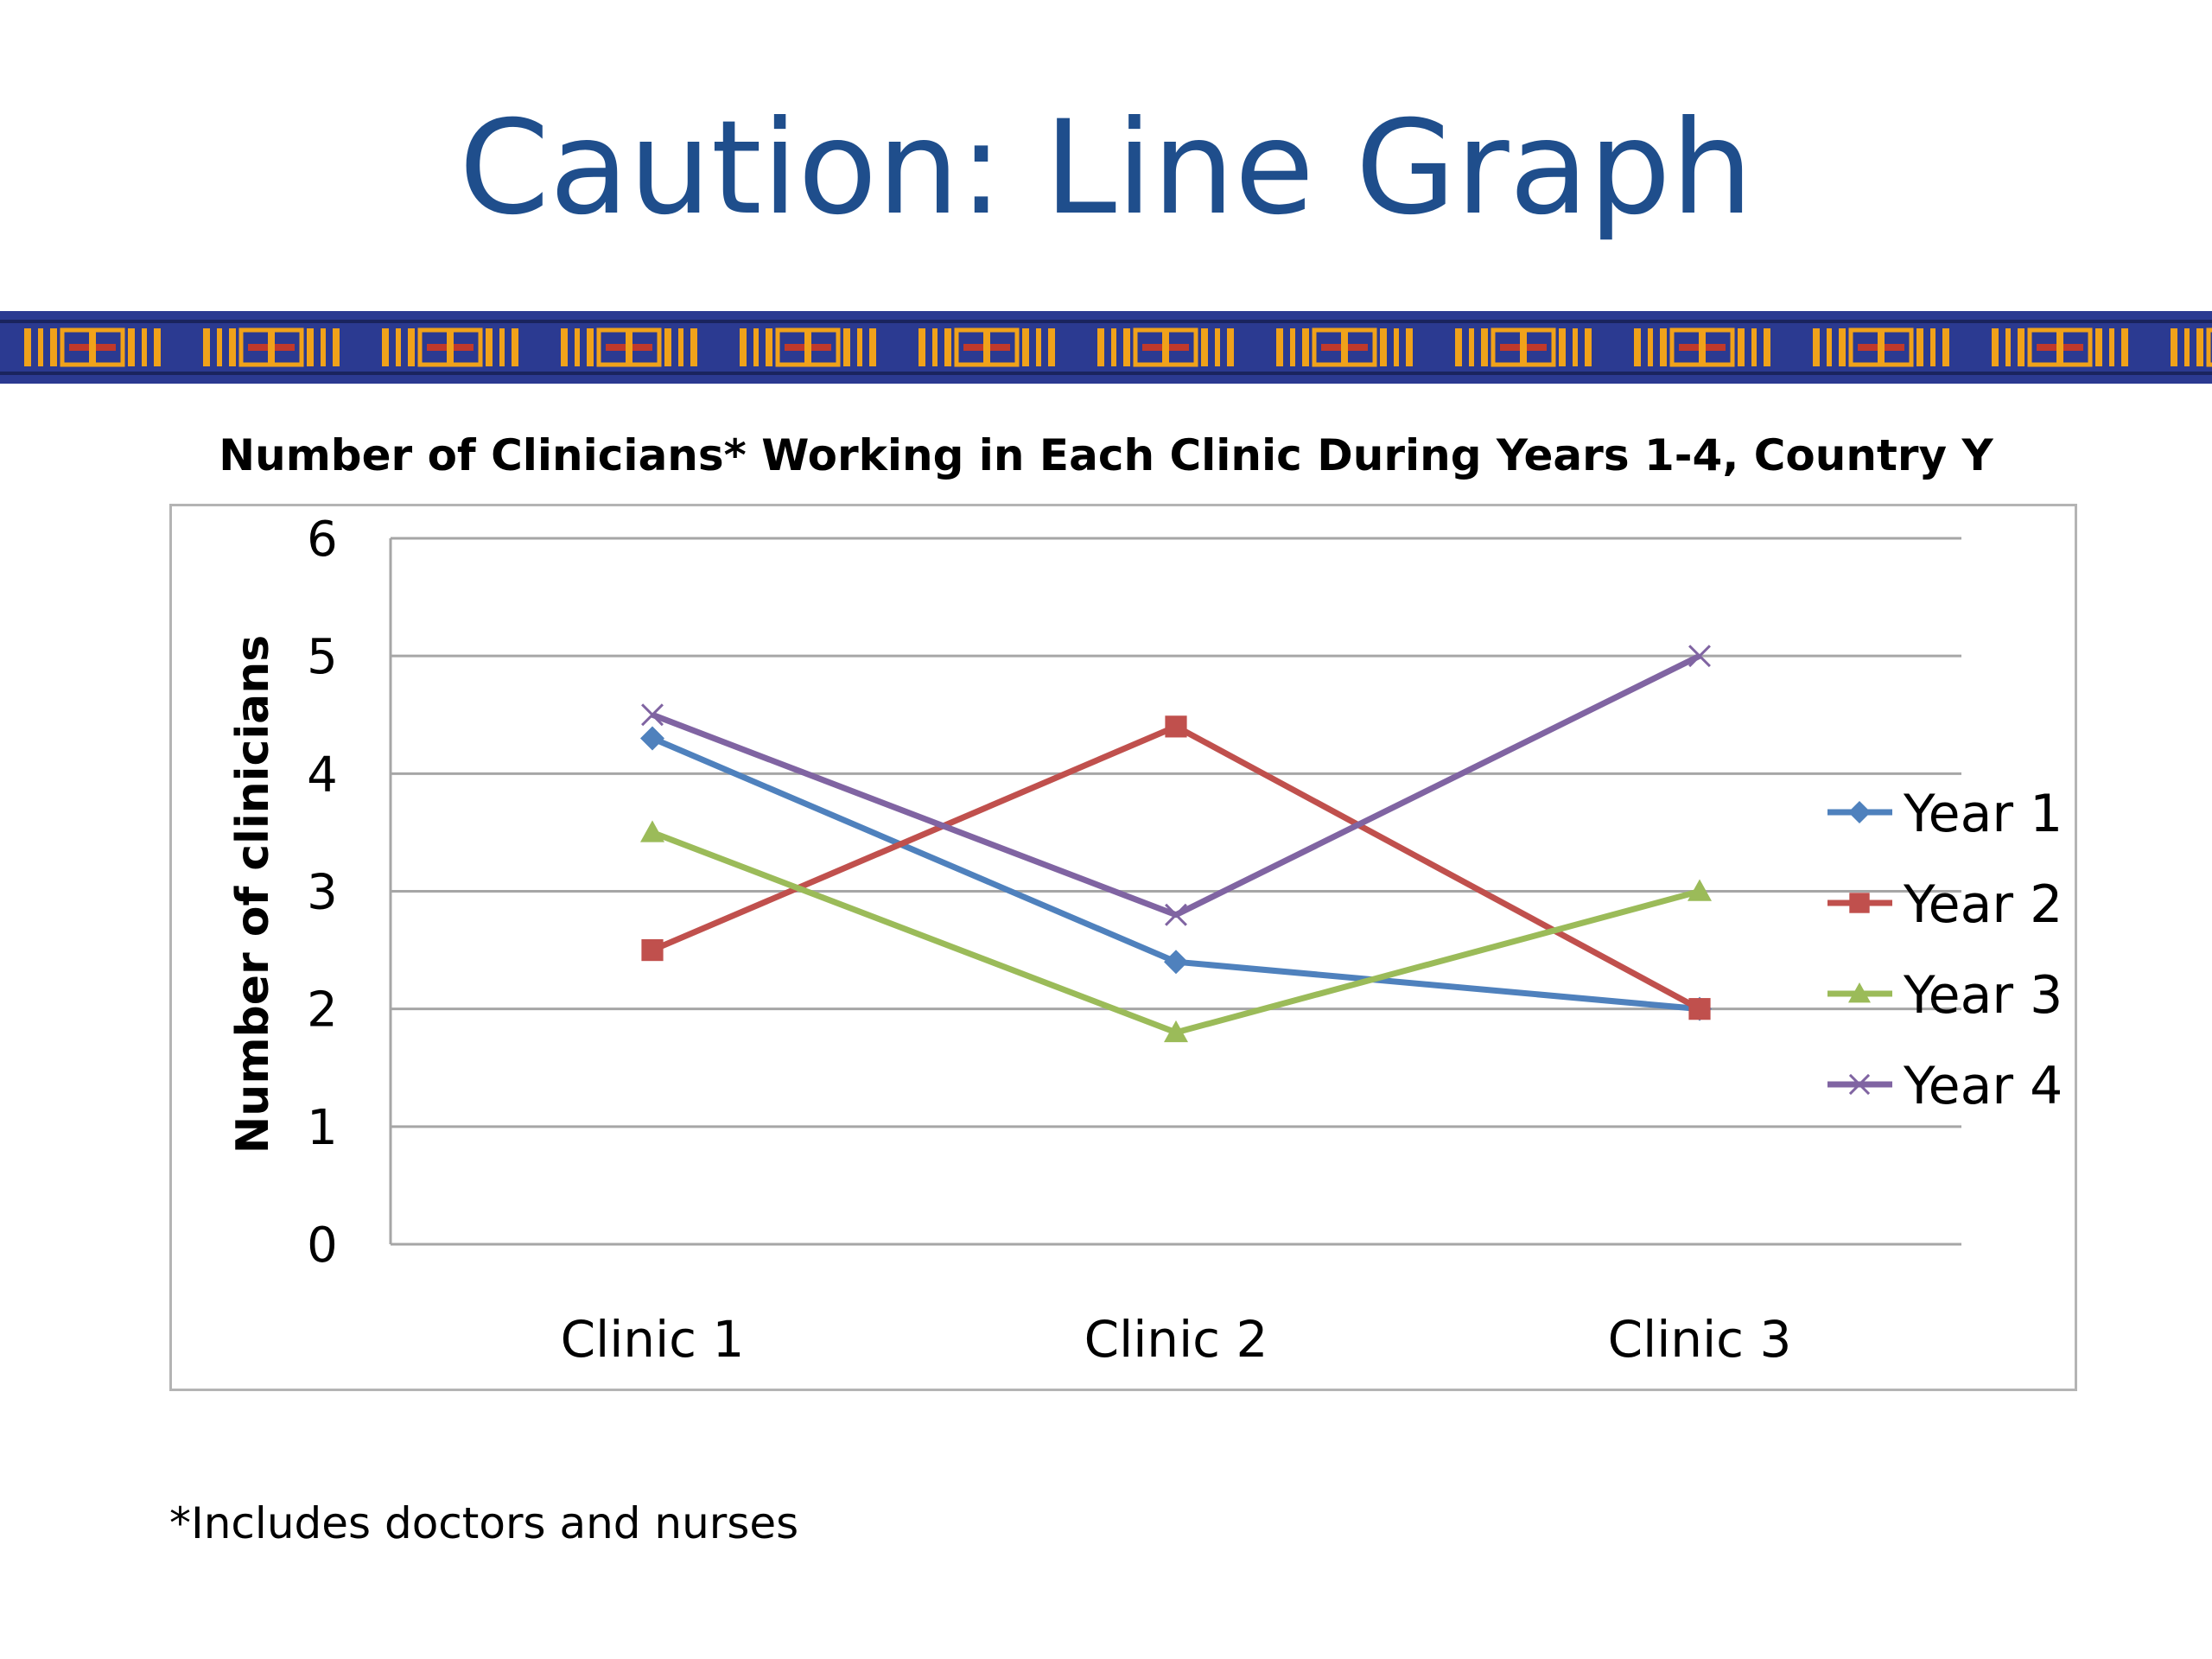 The height and width of the screenshot is (1659, 2212). What do you see at coordinates (1983, 814) in the screenshot?
I see `legend-label: Year 1` at bounding box center [1983, 814].